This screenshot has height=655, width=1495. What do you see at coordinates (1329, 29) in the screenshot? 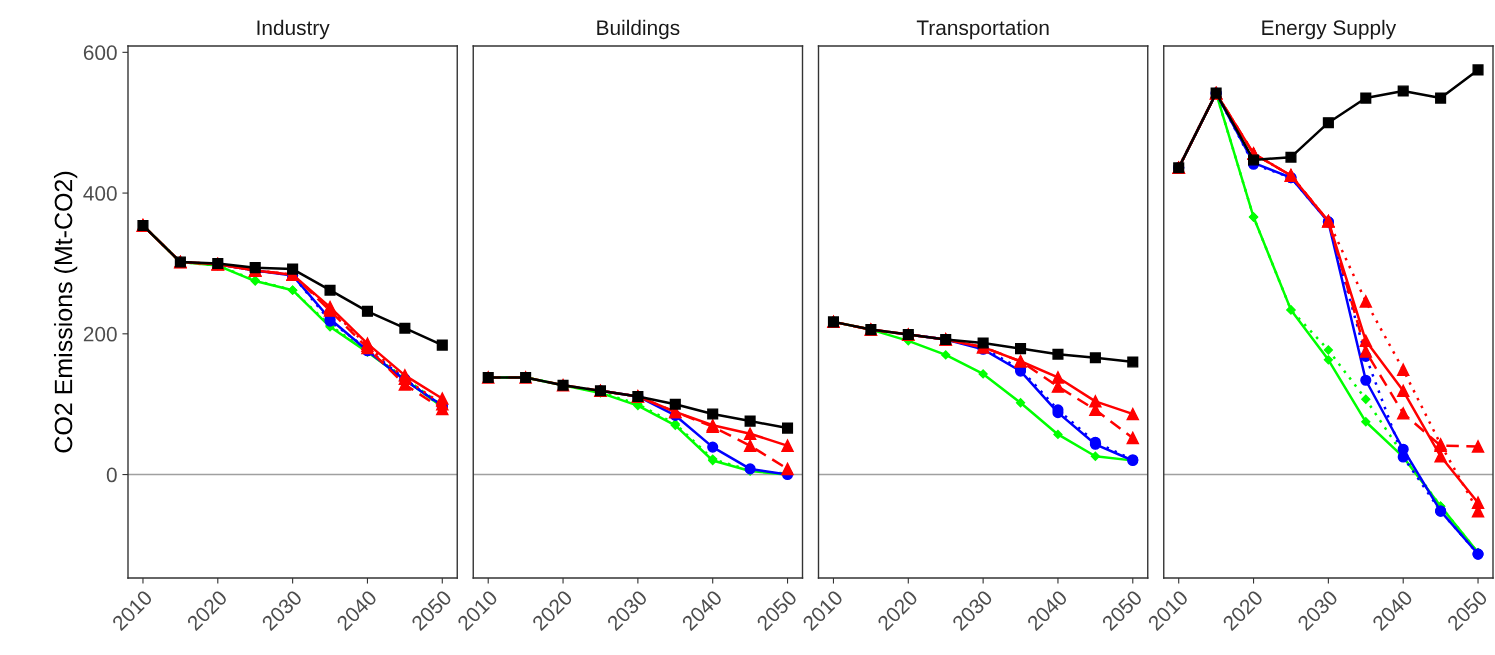
I see `chart-title: Energy Supply` at bounding box center [1329, 29].